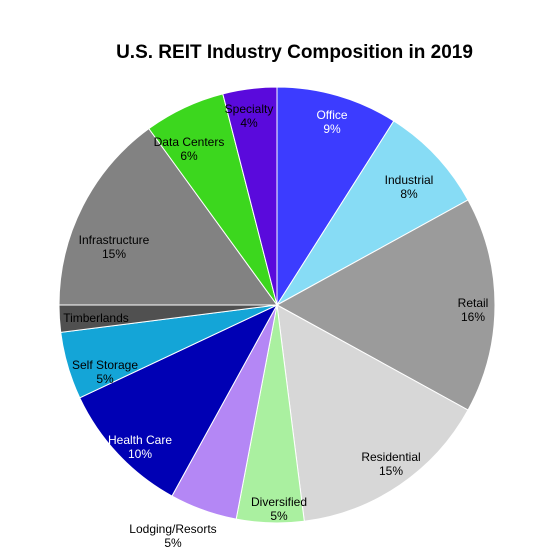 This screenshot has height=556, width=542. Describe the element at coordinates (473, 317) in the screenshot. I see `slice-value-label: 16%` at that location.